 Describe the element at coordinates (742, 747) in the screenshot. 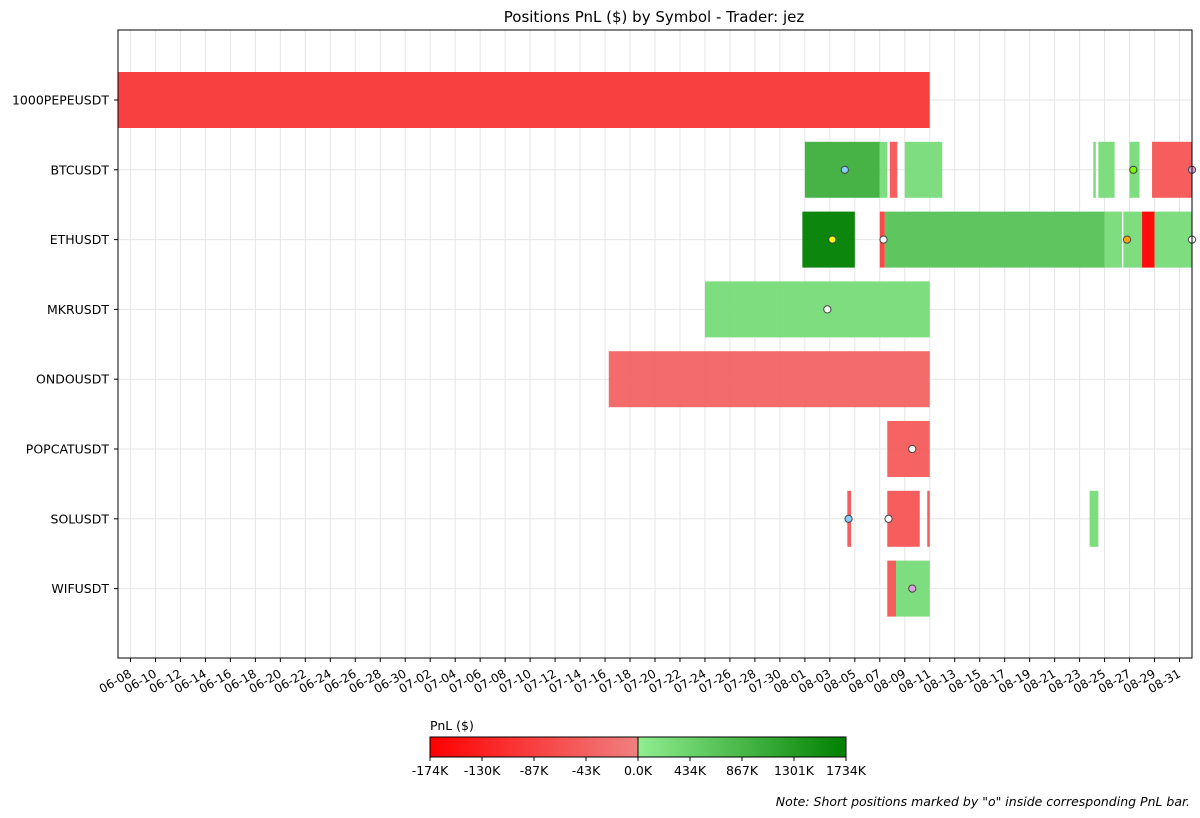

I see `colorbar-positive` at that location.